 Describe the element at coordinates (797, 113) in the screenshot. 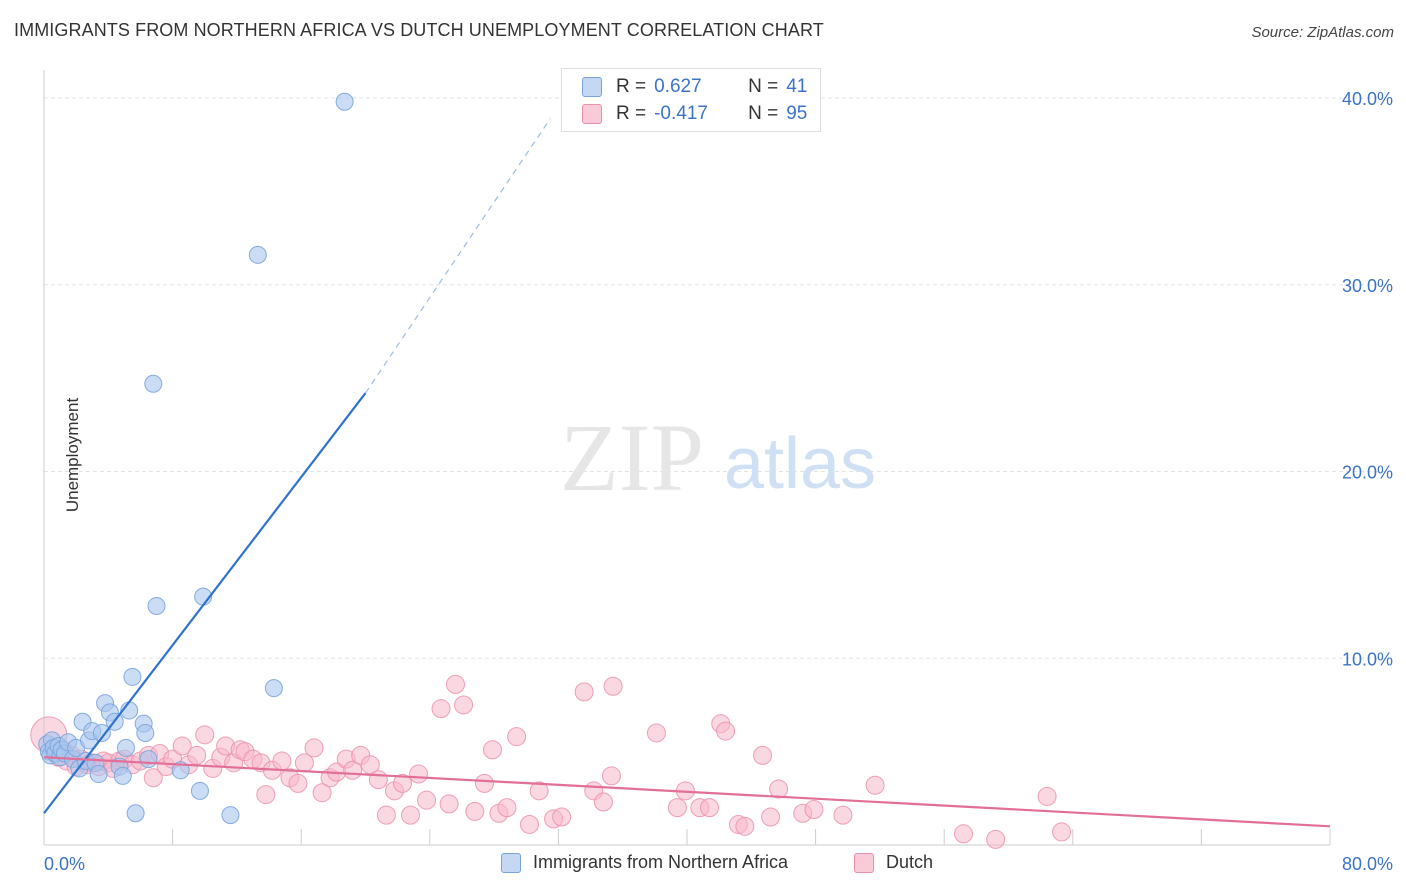

I see `n-value-dutch: 95` at that location.